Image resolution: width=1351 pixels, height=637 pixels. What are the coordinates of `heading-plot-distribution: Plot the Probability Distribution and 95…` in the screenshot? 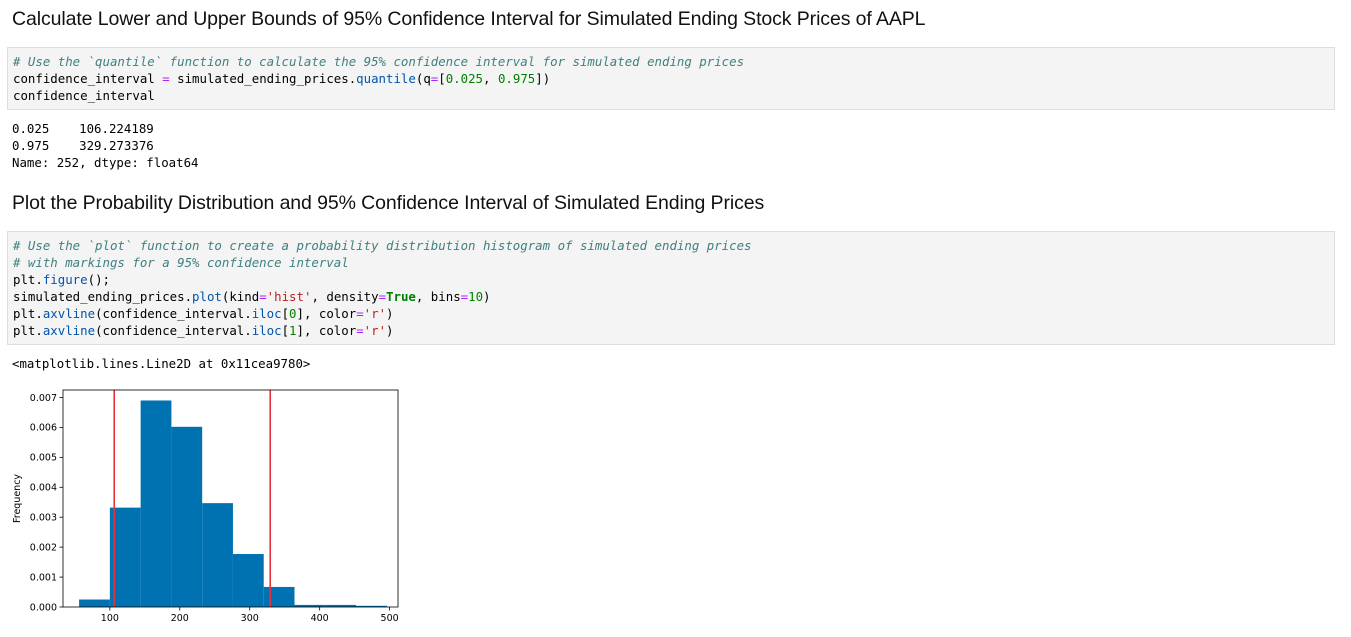 It's located at (388, 203).